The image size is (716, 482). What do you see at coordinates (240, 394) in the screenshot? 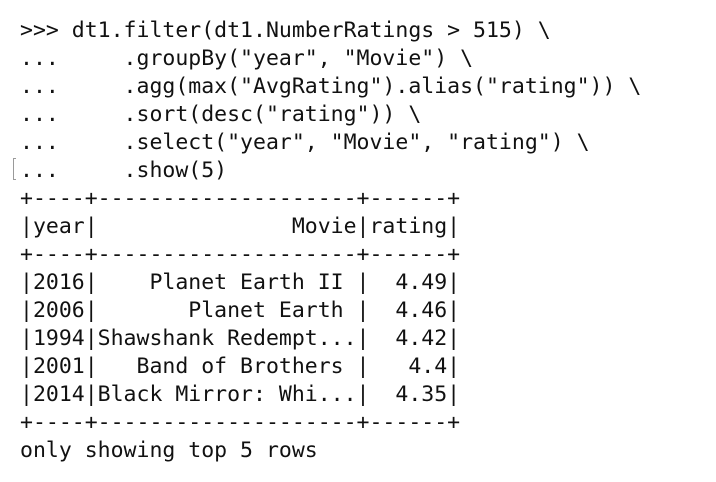
I see `table-row: |2014|Black Mirror: Whi...| 4.35|` at bounding box center [240, 394].